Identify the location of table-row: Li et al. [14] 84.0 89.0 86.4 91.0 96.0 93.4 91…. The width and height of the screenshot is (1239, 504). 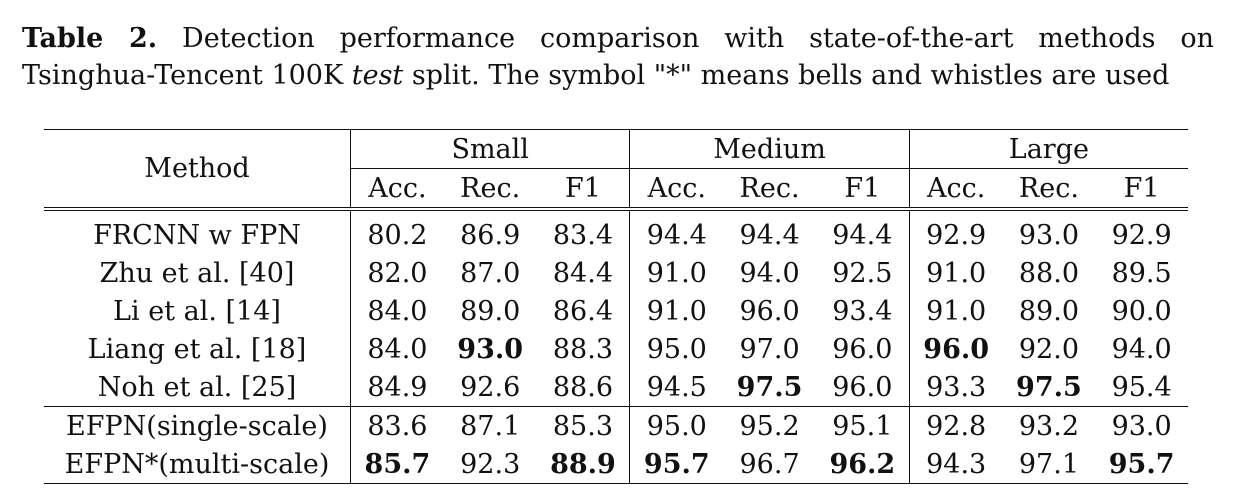
(616, 311).